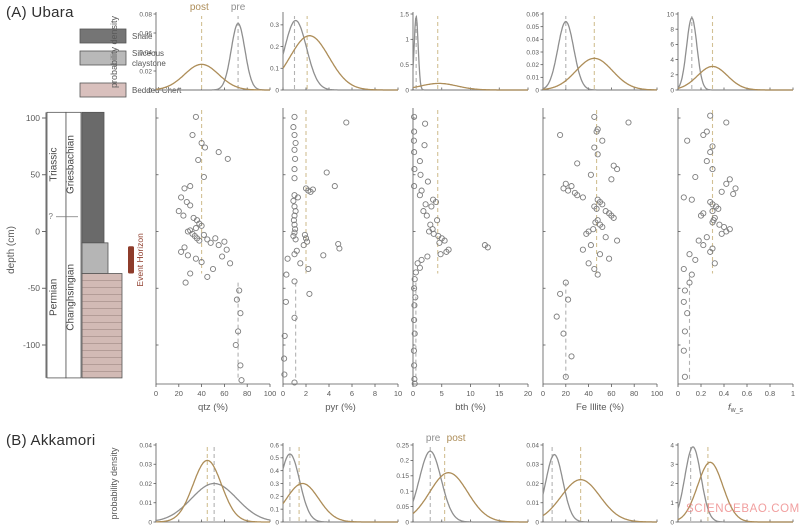 The height and width of the screenshot is (530, 800). What do you see at coordinates (532, 27) in the screenshot?
I see `y-tick-label: 0.05` at bounding box center [532, 27].